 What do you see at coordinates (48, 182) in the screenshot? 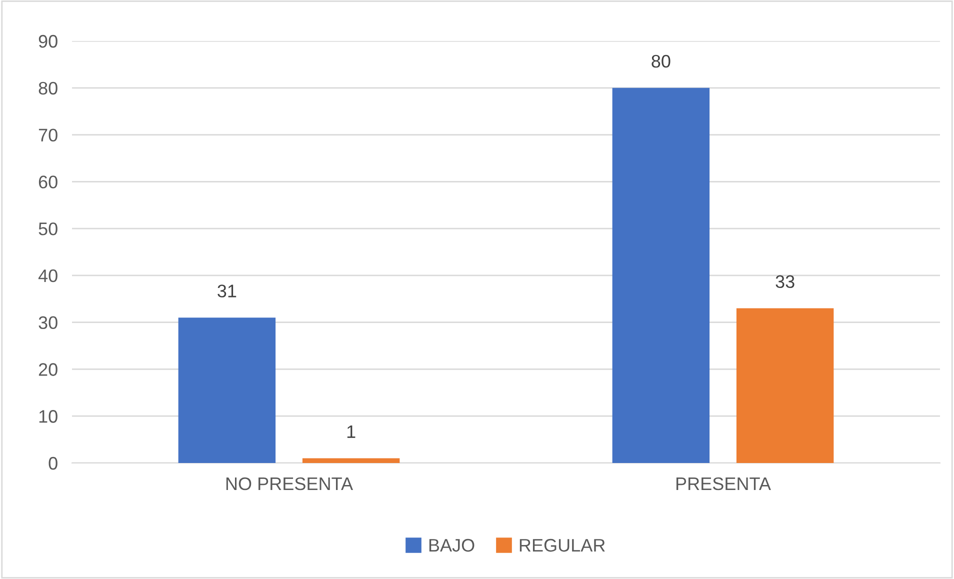
I see `y-tick-label: 60` at bounding box center [48, 182].